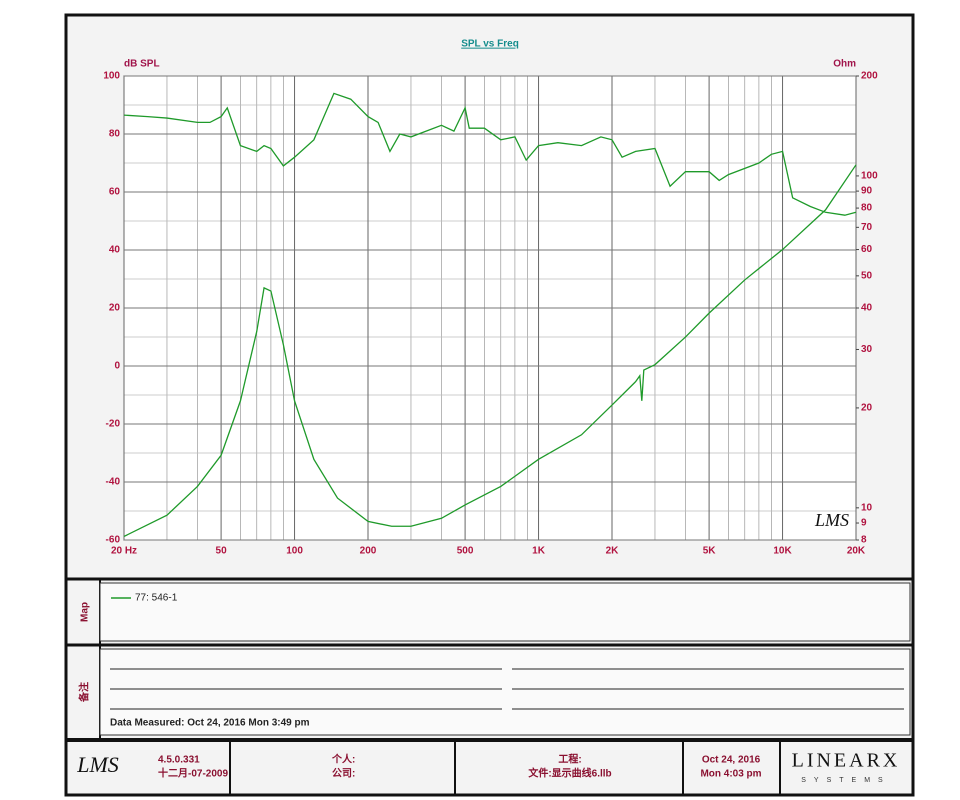  What do you see at coordinates (613, 551) in the screenshot?
I see `x-tick-label: 2K` at bounding box center [613, 551].